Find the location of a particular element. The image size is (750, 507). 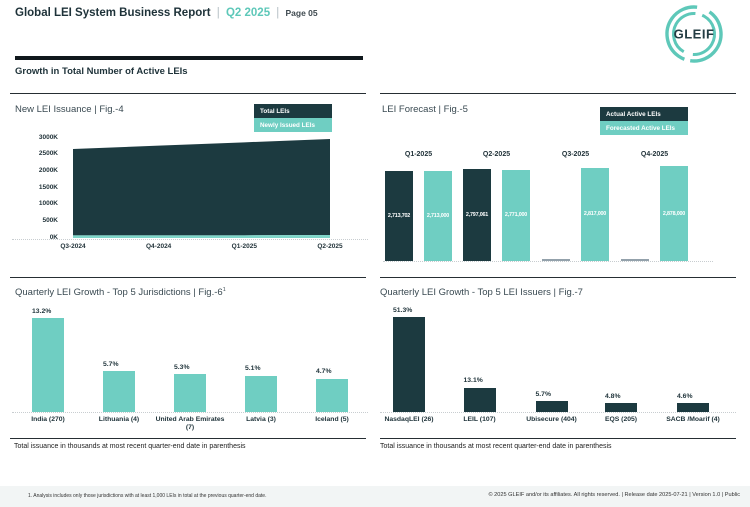

panel-border-mid-left is located at coordinates (188, 277).